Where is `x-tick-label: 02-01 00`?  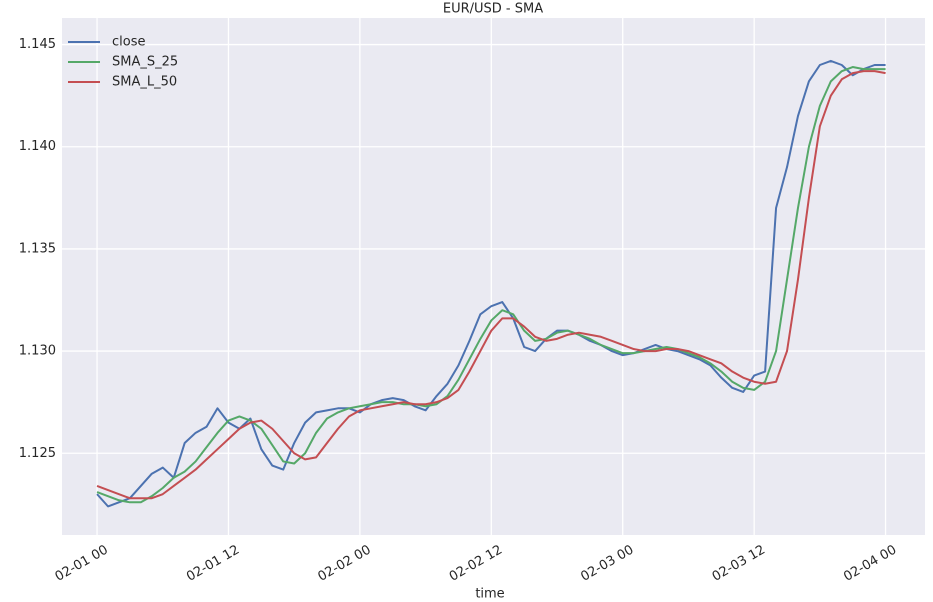
x-tick-label: 02-01 00 is located at coordinates (82, 564).